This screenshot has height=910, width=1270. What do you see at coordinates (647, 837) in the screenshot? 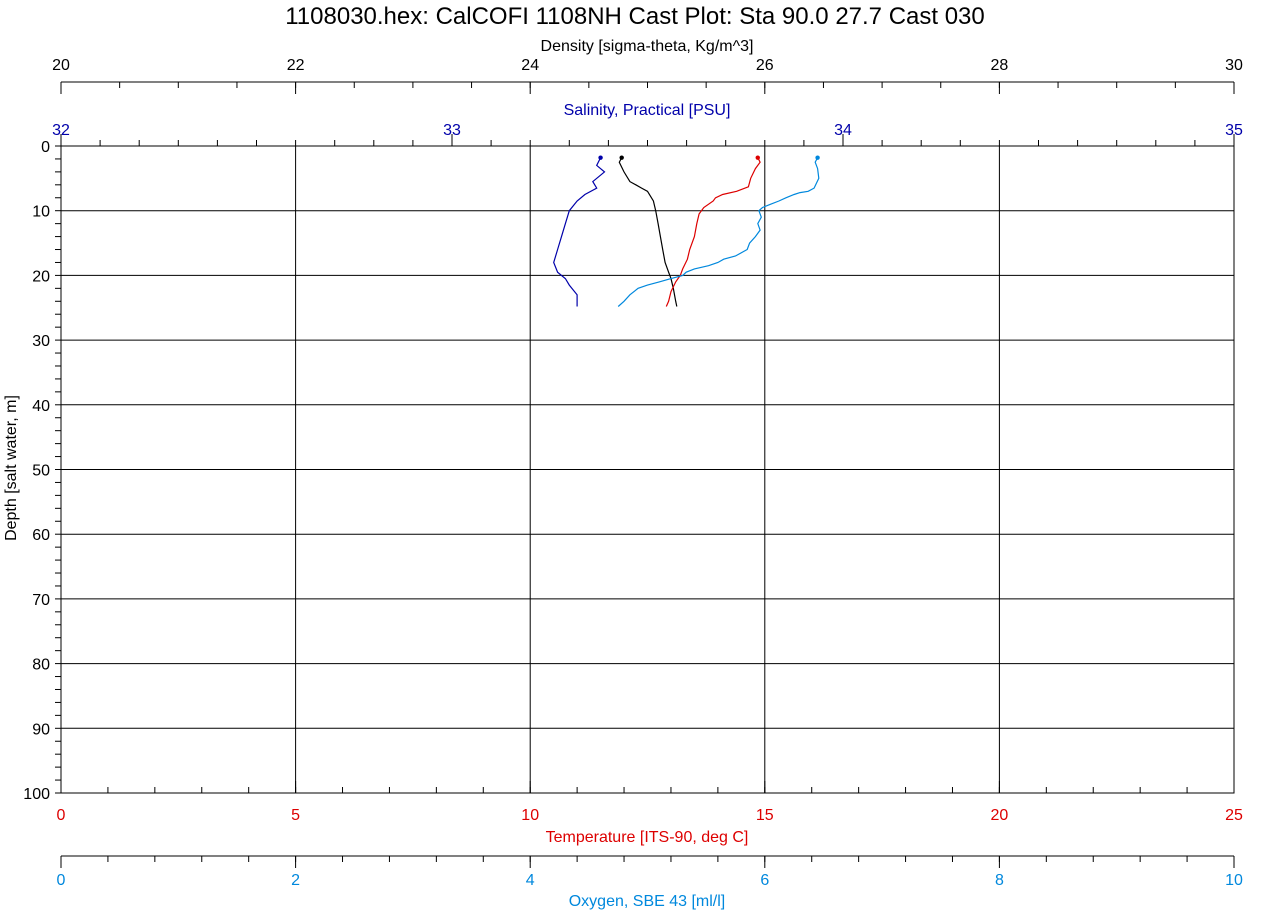
I see `temperature-axis-label: Temperature [ITS-90, deg C]` at bounding box center [647, 837].